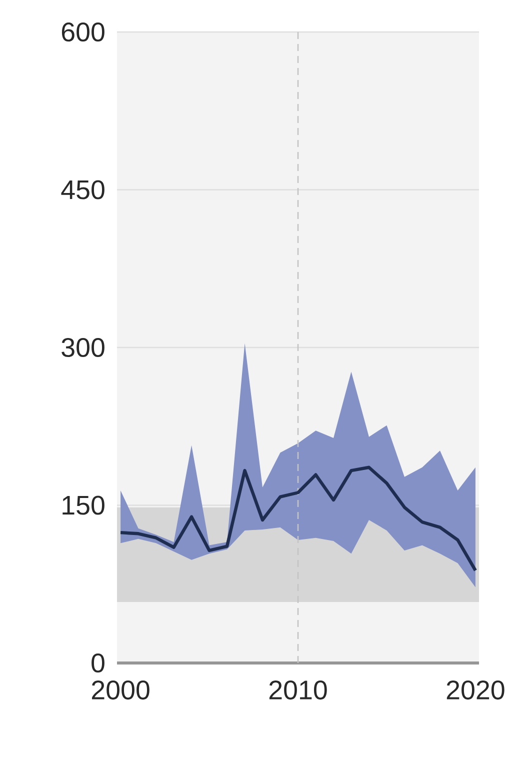 The width and height of the screenshot is (512, 758). I want to click on x-tick-label: 2020, so click(475, 690).